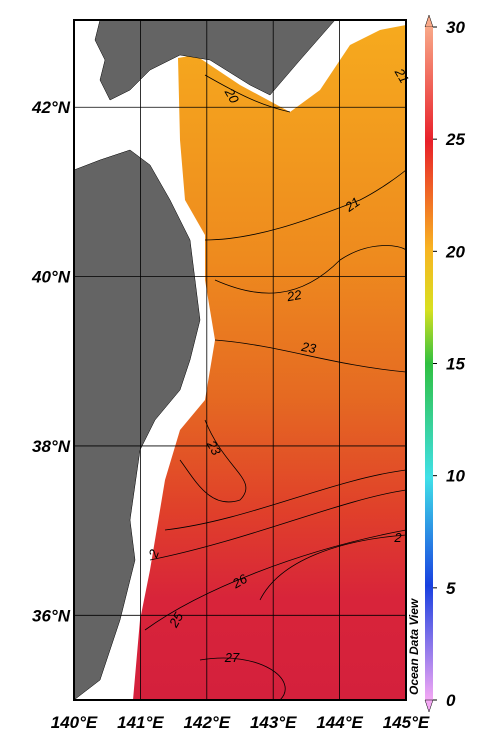 Image resolution: width=480 pixels, height=754 pixels. What do you see at coordinates (51, 107) in the screenshot?
I see `lat-tick-label: 42°N` at bounding box center [51, 107].